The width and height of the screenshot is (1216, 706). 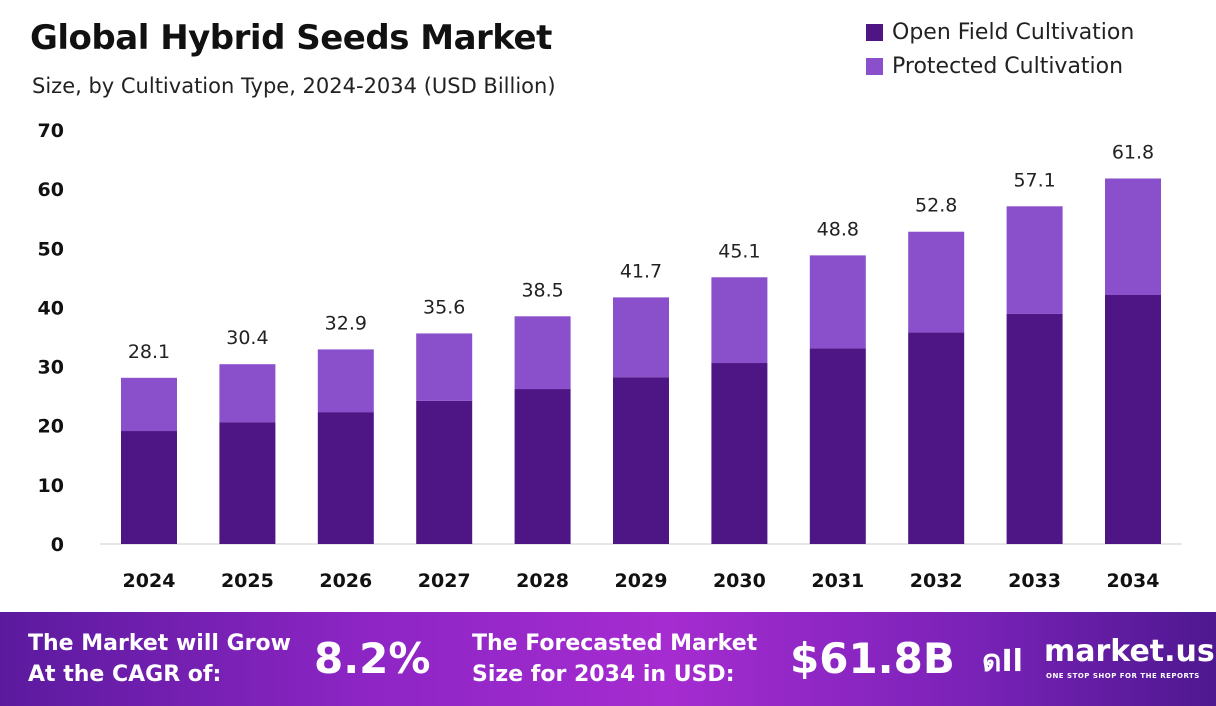 What do you see at coordinates (346, 323) in the screenshot?
I see `total-label-2026: 32.9` at bounding box center [346, 323].